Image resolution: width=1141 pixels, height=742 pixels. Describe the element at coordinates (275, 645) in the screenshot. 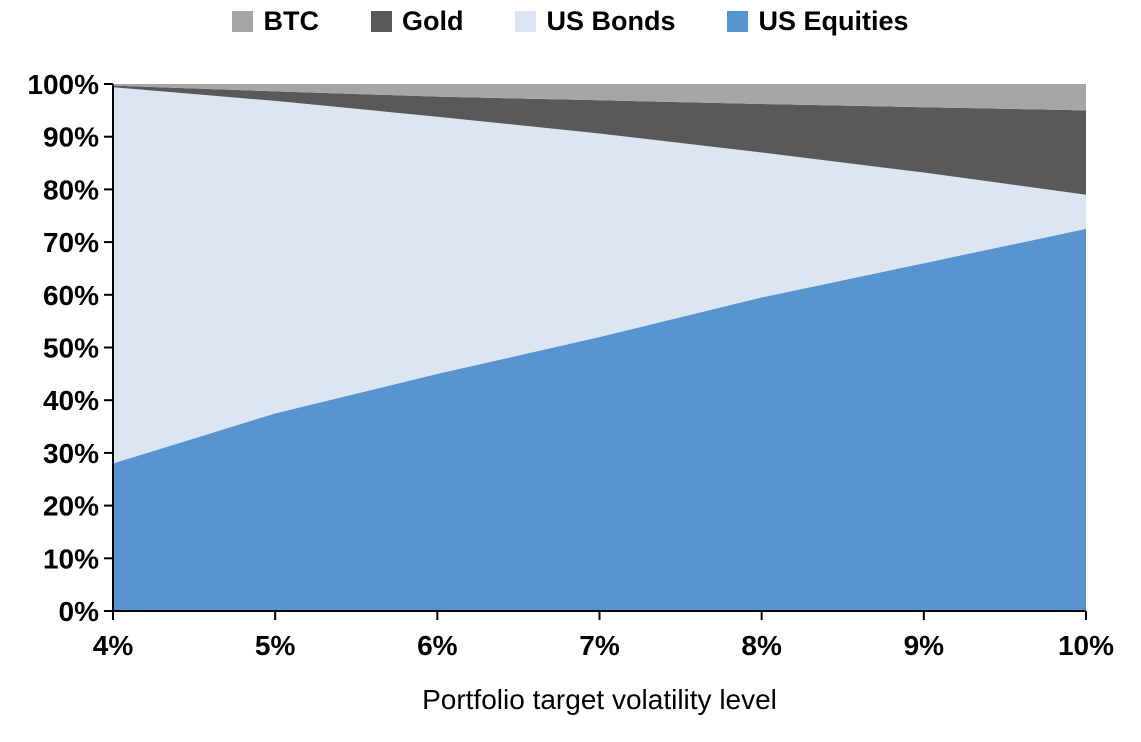

I see `x-tick-label: 5%` at that location.